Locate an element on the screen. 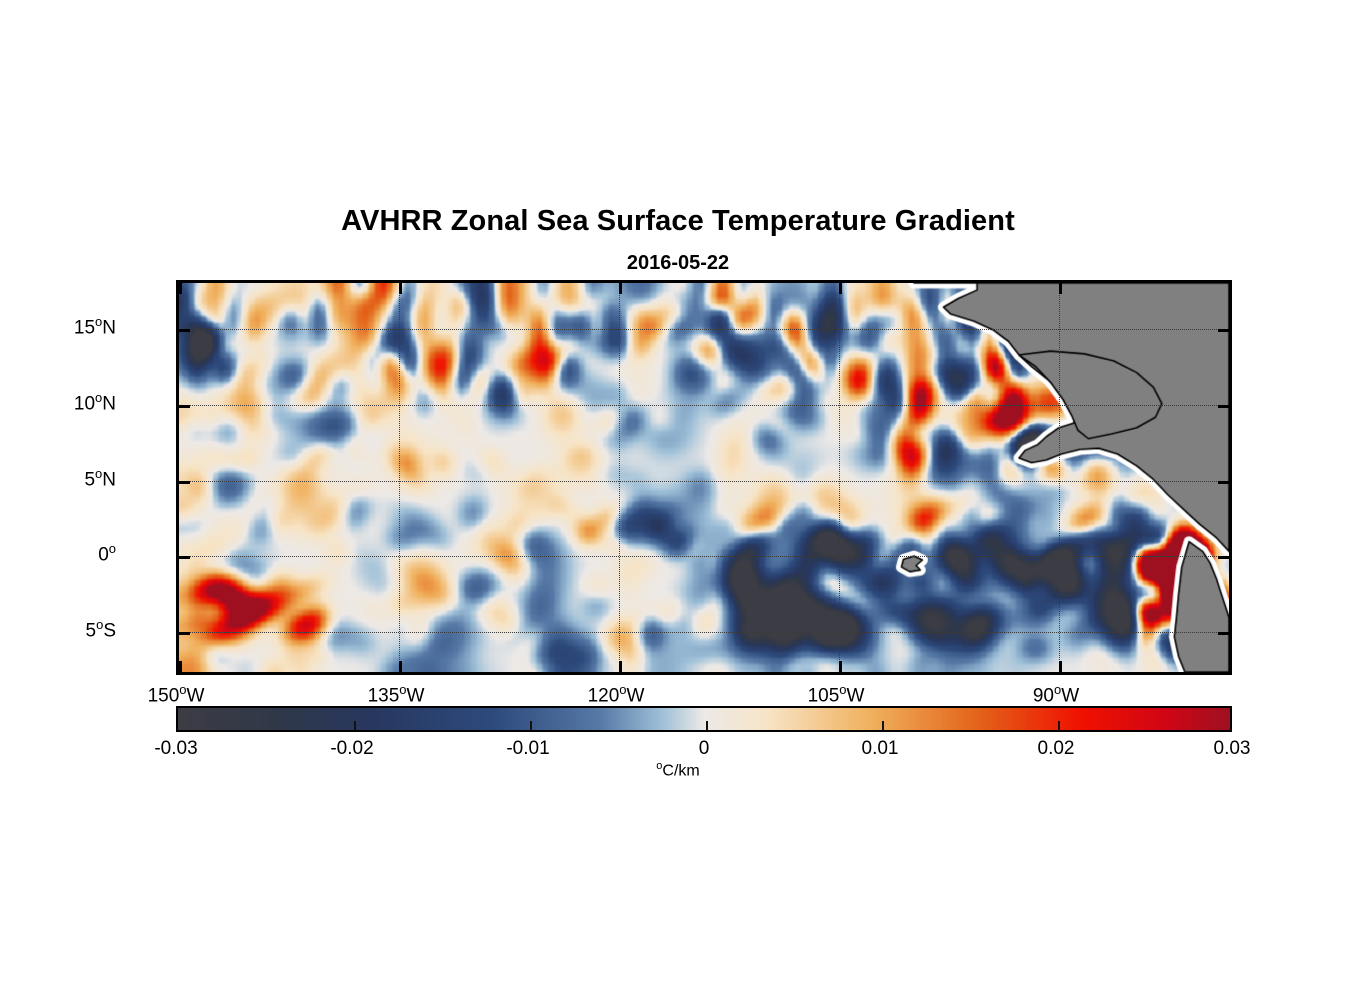  colorbar-tick--0.01 is located at coordinates (531, 725).